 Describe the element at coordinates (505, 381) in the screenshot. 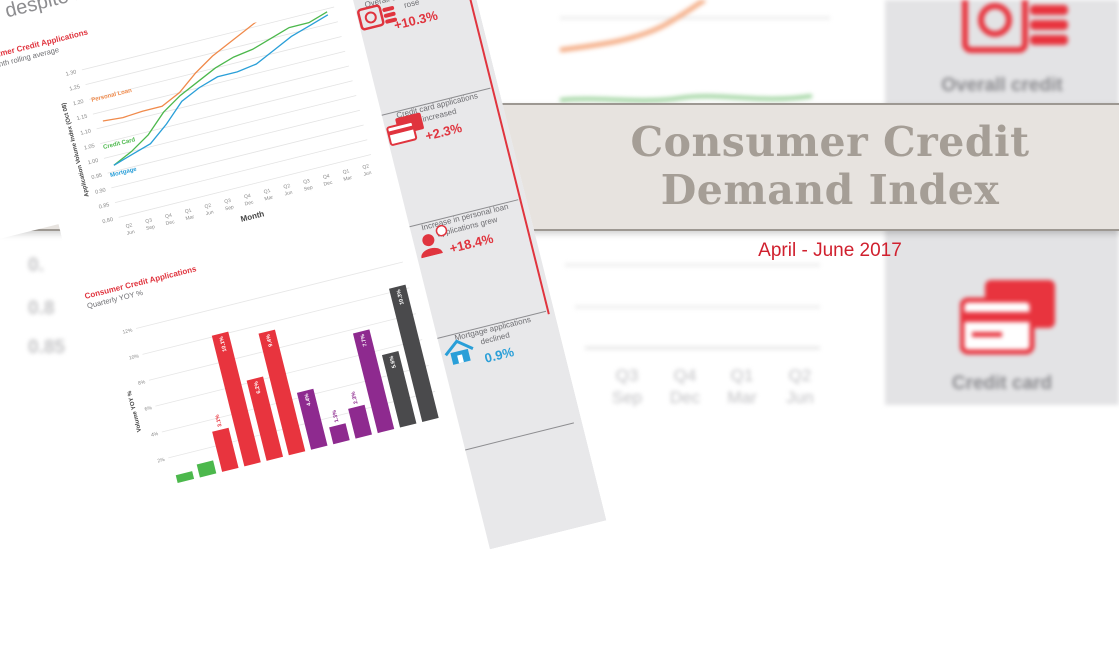

I see `stat-mortgage: Mortgage applications declined 0.9%` at that location.